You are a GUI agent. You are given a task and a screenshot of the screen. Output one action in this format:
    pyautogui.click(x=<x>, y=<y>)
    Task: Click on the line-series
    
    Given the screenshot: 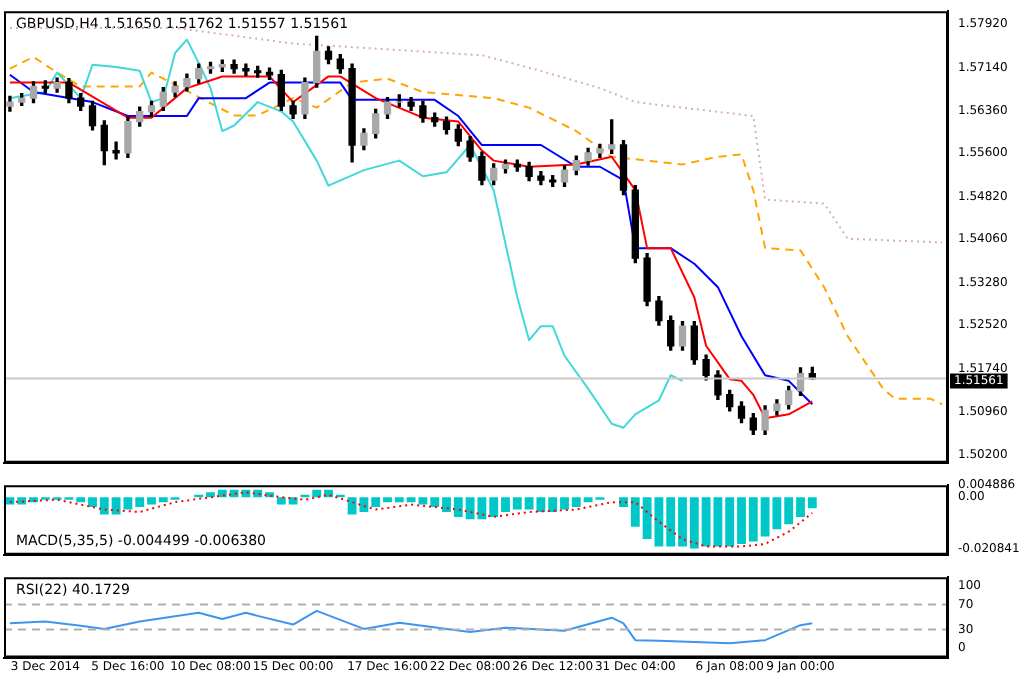 What is the action you would take?
    pyautogui.click(x=411, y=519)
    